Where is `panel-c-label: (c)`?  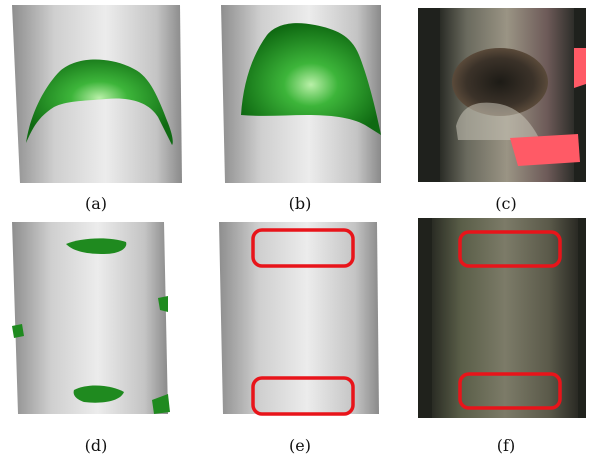
panel-c-label: (c) is located at coordinates (506, 203).